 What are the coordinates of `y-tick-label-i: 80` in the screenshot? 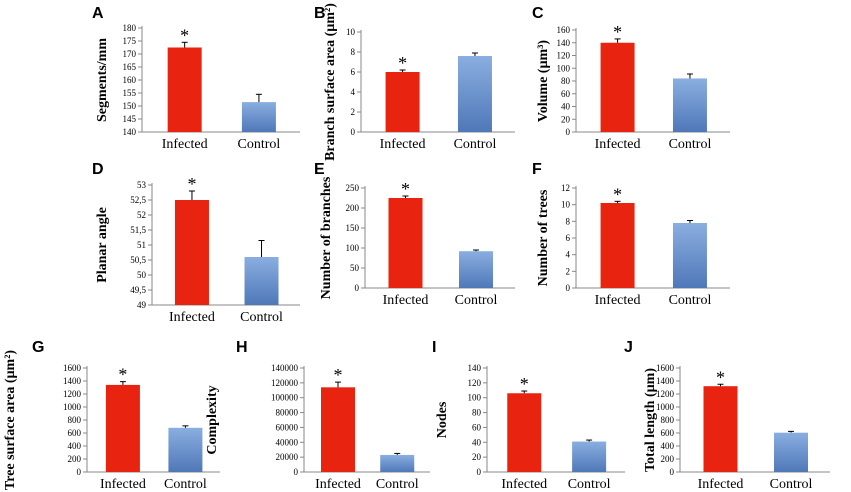 It's located at (477, 413).